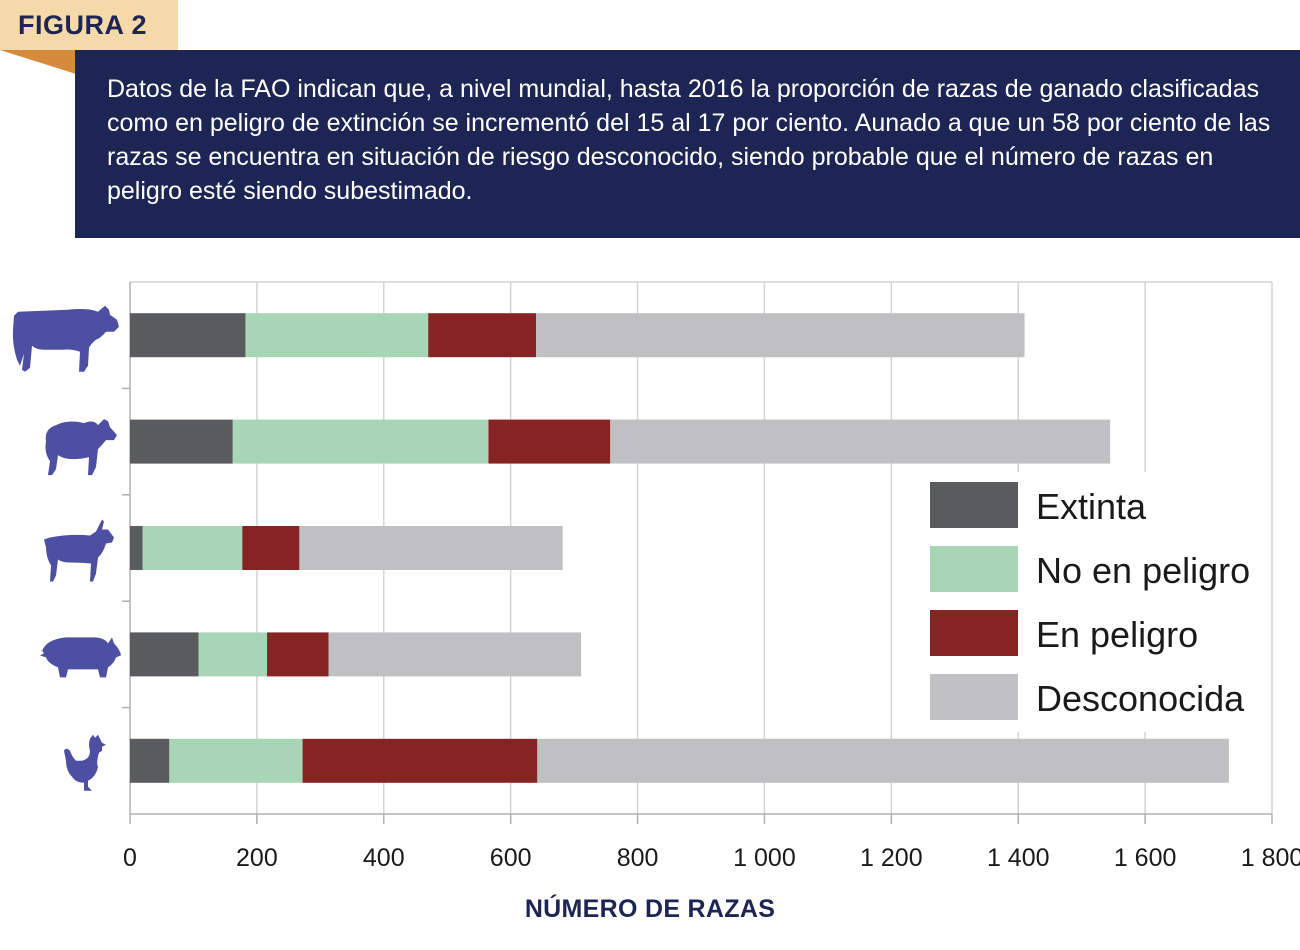 This screenshot has height=950, width=1300. I want to click on pig-icon, so click(80, 657).